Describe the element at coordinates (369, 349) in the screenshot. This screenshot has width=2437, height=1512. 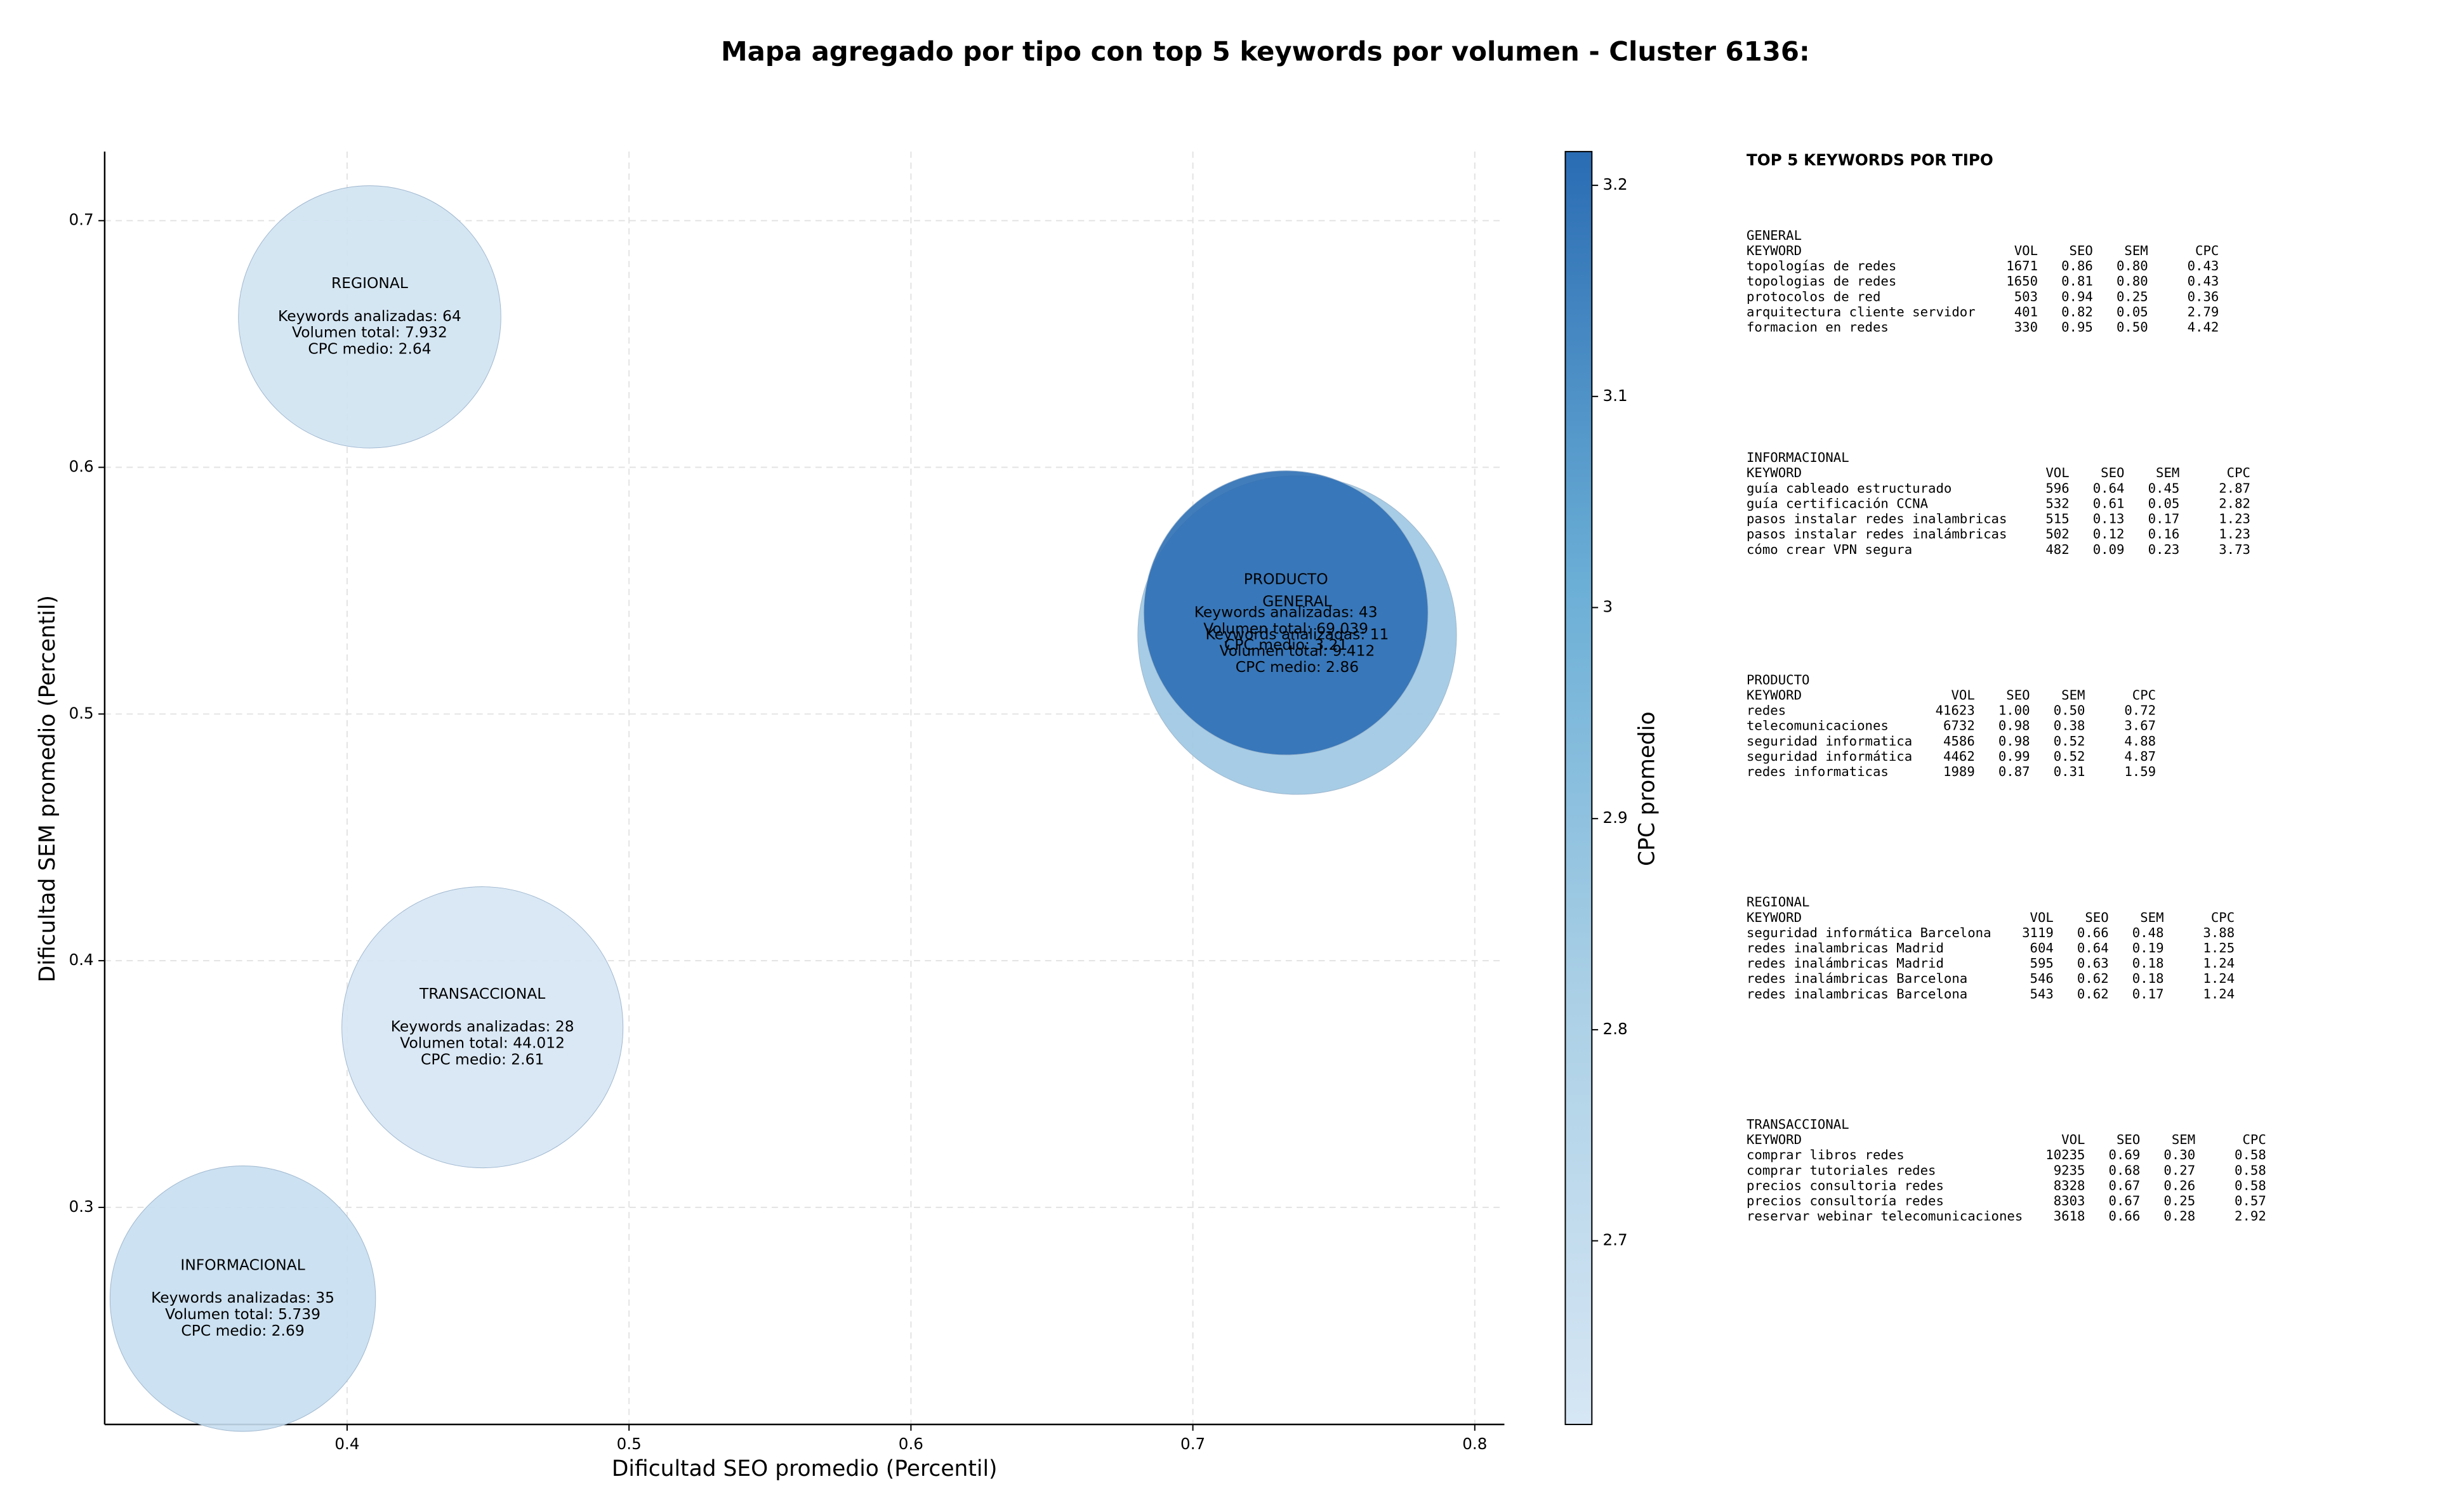
I see `bubble-label: CPC medio: 2.64` at that location.